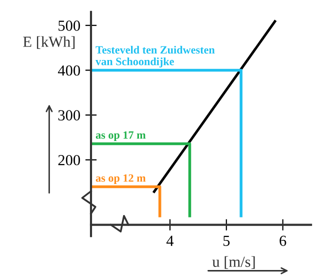  What do you see at coordinates (226, 241) in the screenshot?
I see `x-tick-label: 5` at bounding box center [226, 241].